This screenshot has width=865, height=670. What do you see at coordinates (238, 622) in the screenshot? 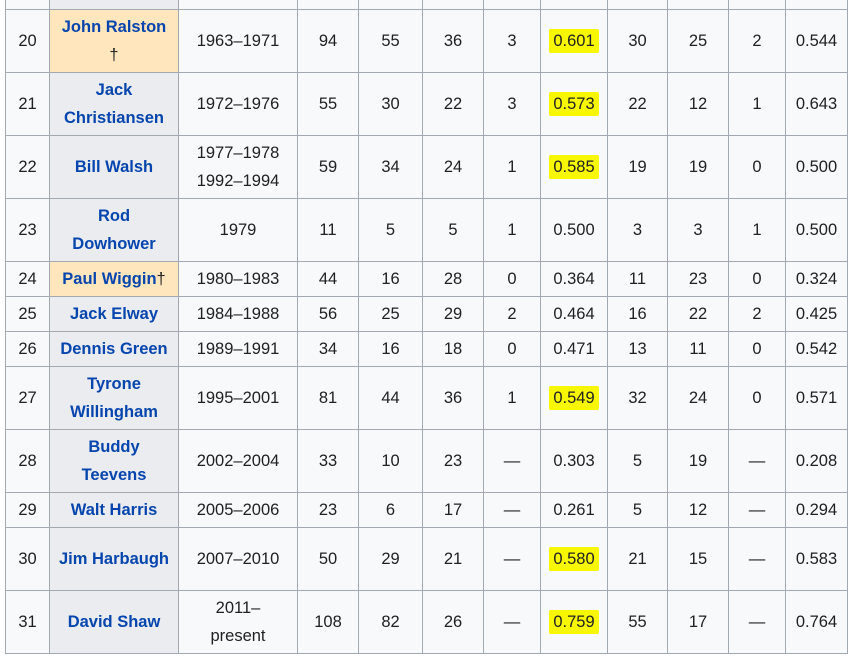
I see `coach-years-cell: 2011– present` at bounding box center [238, 622].